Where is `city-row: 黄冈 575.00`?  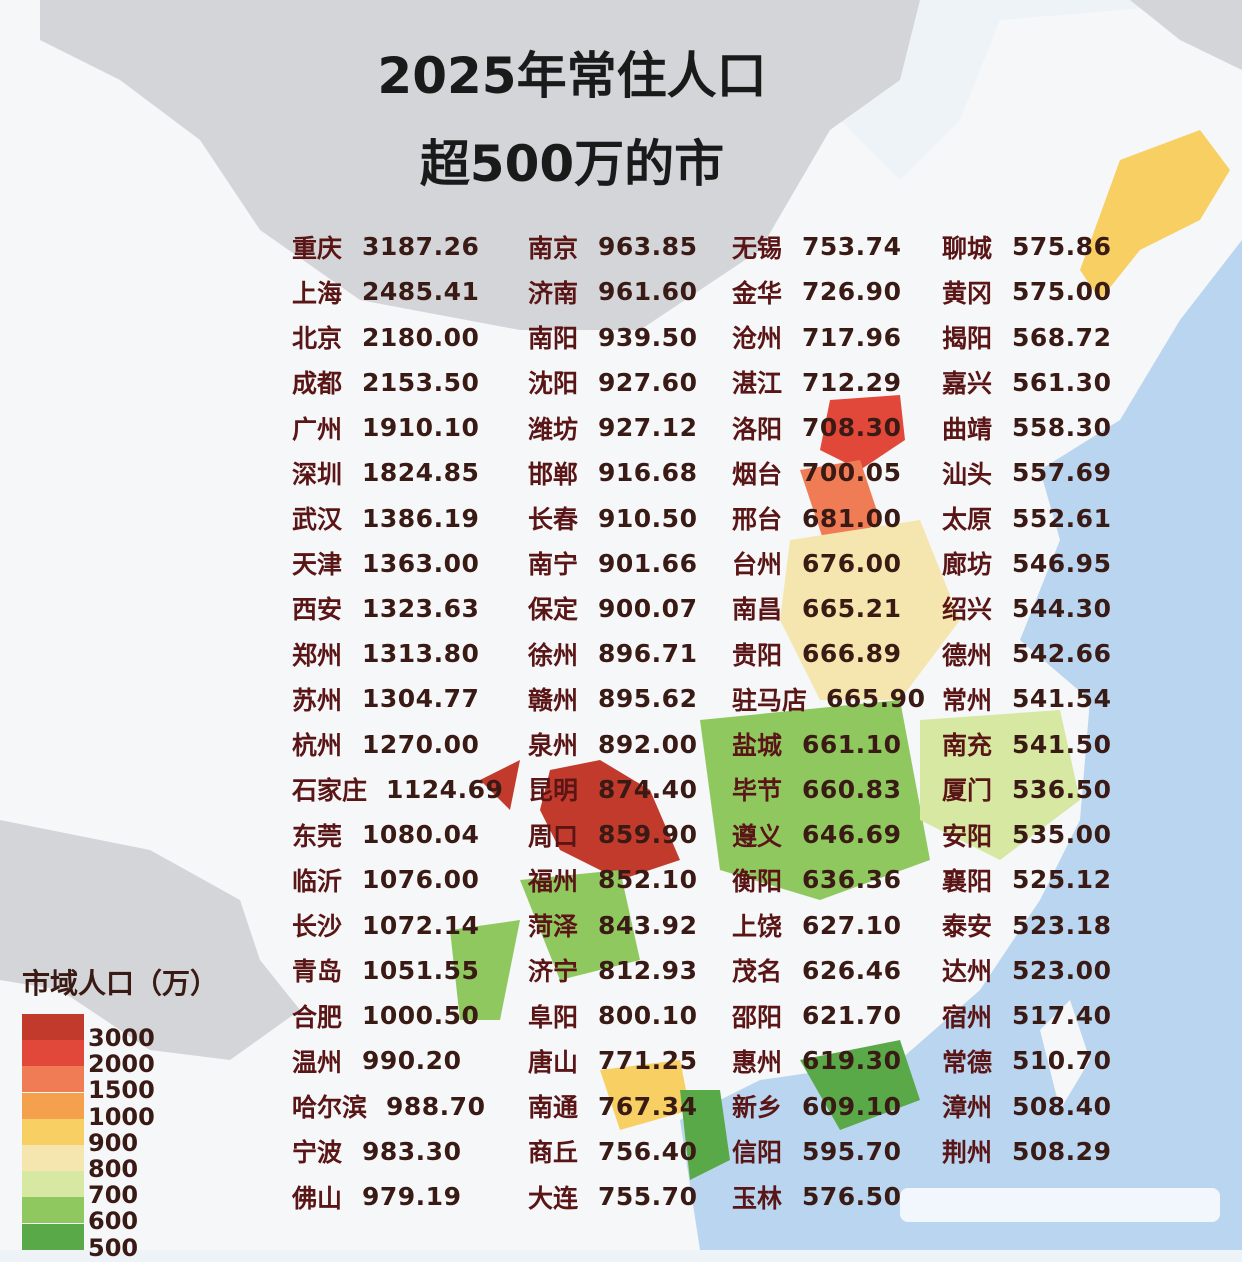 city-row: 黄冈 575.00 is located at coordinates (1026, 291).